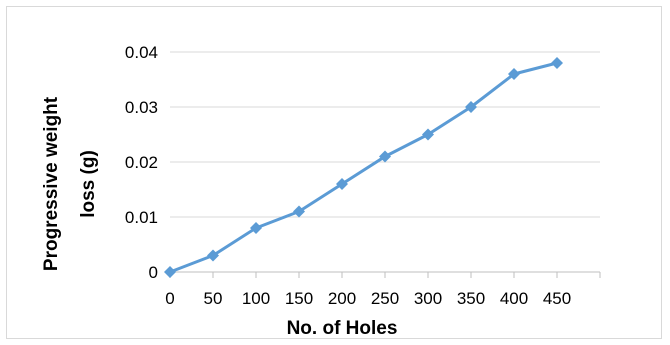  I want to click on x-tick-label: 200, so click(342, 298).